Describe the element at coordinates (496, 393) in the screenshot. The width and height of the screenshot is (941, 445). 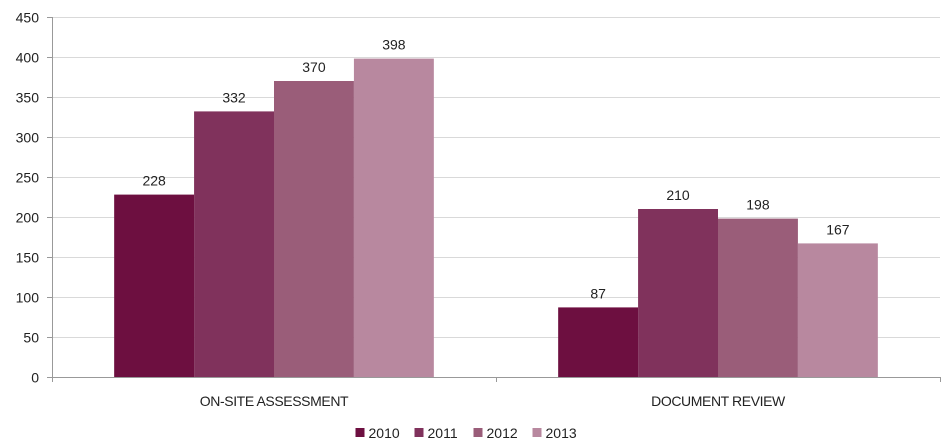
I see `x-axis: ON-SITE ASSESSMENT DOCUMENT REVIEW` at that location.